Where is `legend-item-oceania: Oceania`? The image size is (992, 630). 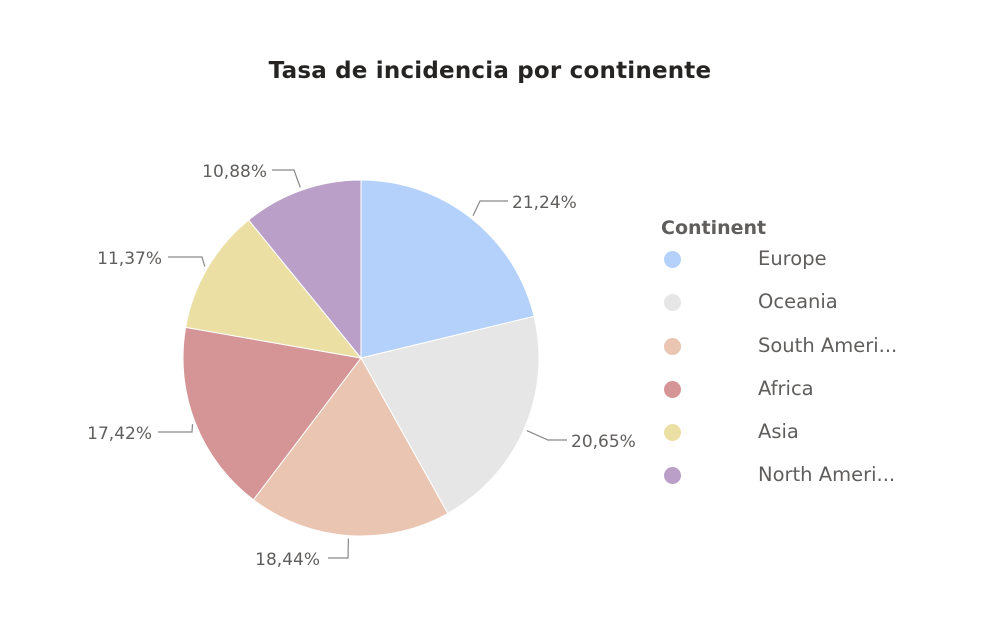 legend-item-oceania: Oceania is located at coordinates (749, 311).